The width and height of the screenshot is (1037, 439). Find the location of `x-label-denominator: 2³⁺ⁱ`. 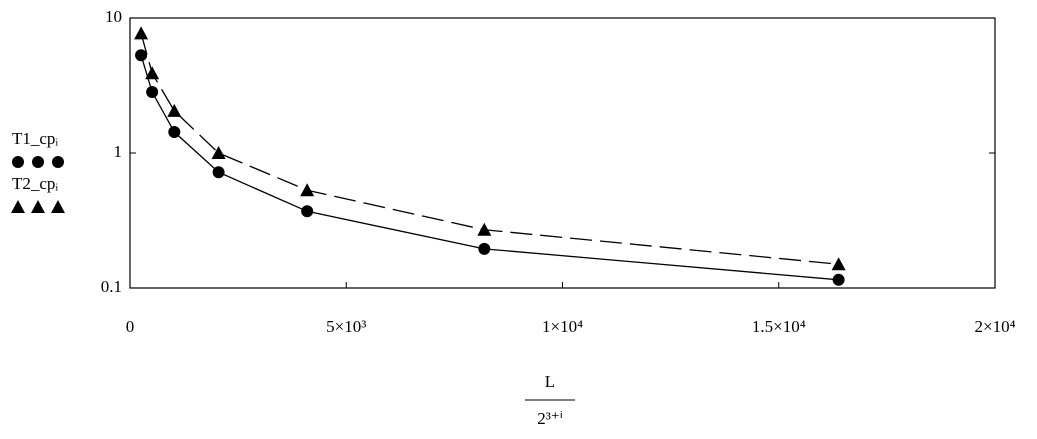

x-label-denominator: 2³⁺ⁱ is located at coordinates (550, 418).